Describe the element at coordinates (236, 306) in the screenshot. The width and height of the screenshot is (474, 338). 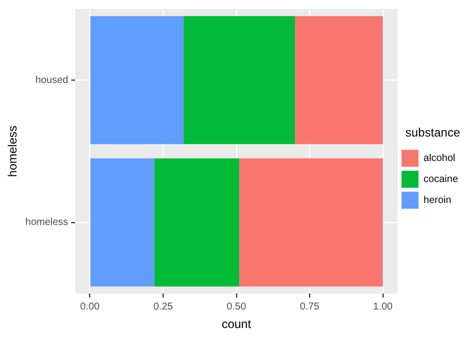
I see `x-tick-label: 0.50` at that location.